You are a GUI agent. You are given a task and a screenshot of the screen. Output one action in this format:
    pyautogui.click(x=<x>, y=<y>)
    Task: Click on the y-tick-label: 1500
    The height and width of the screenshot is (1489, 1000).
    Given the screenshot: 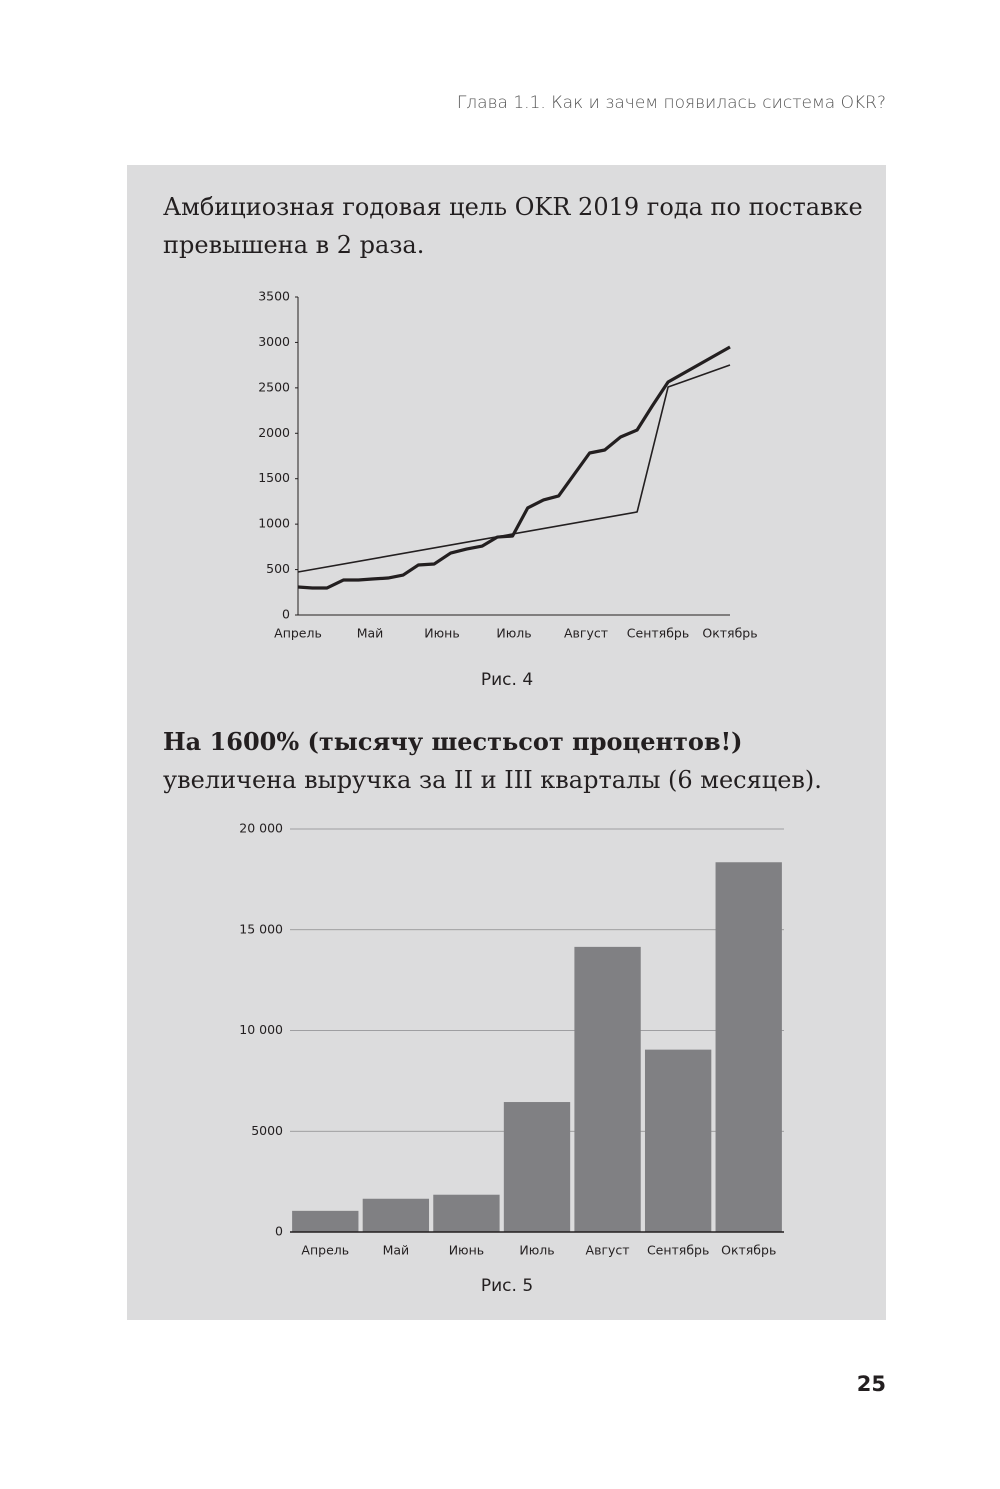 What is the action you would take?
    pyautogui.click(x=274, y=477)
    